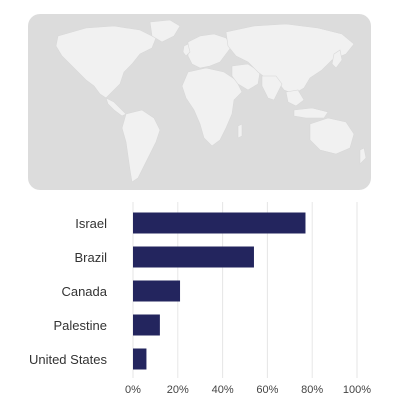 The image size is (400, 417). I want to click on madagascar-shape, so click(240, 131).